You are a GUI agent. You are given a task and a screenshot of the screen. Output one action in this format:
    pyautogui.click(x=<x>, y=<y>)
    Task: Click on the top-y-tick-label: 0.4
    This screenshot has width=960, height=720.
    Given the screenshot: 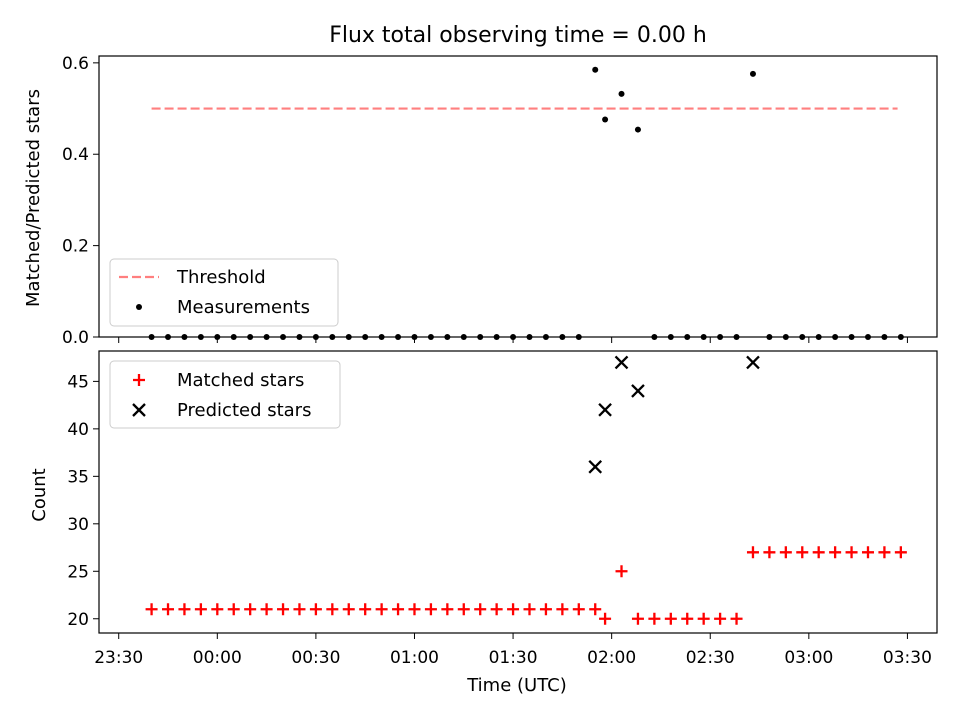 What is the action you would take?
    pyautogui.click(x=75, y=155)
    